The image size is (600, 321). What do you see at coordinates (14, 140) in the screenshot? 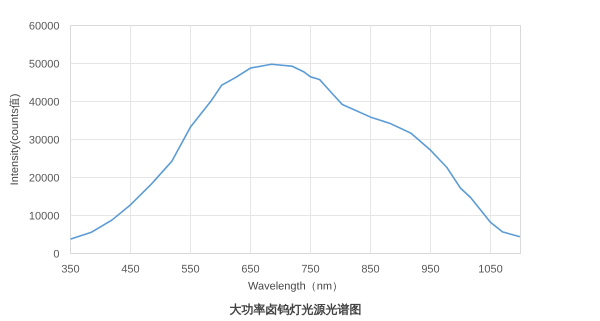
I see `y-axis-title: Intensity(counts值)` at bounding box center [14, 140].